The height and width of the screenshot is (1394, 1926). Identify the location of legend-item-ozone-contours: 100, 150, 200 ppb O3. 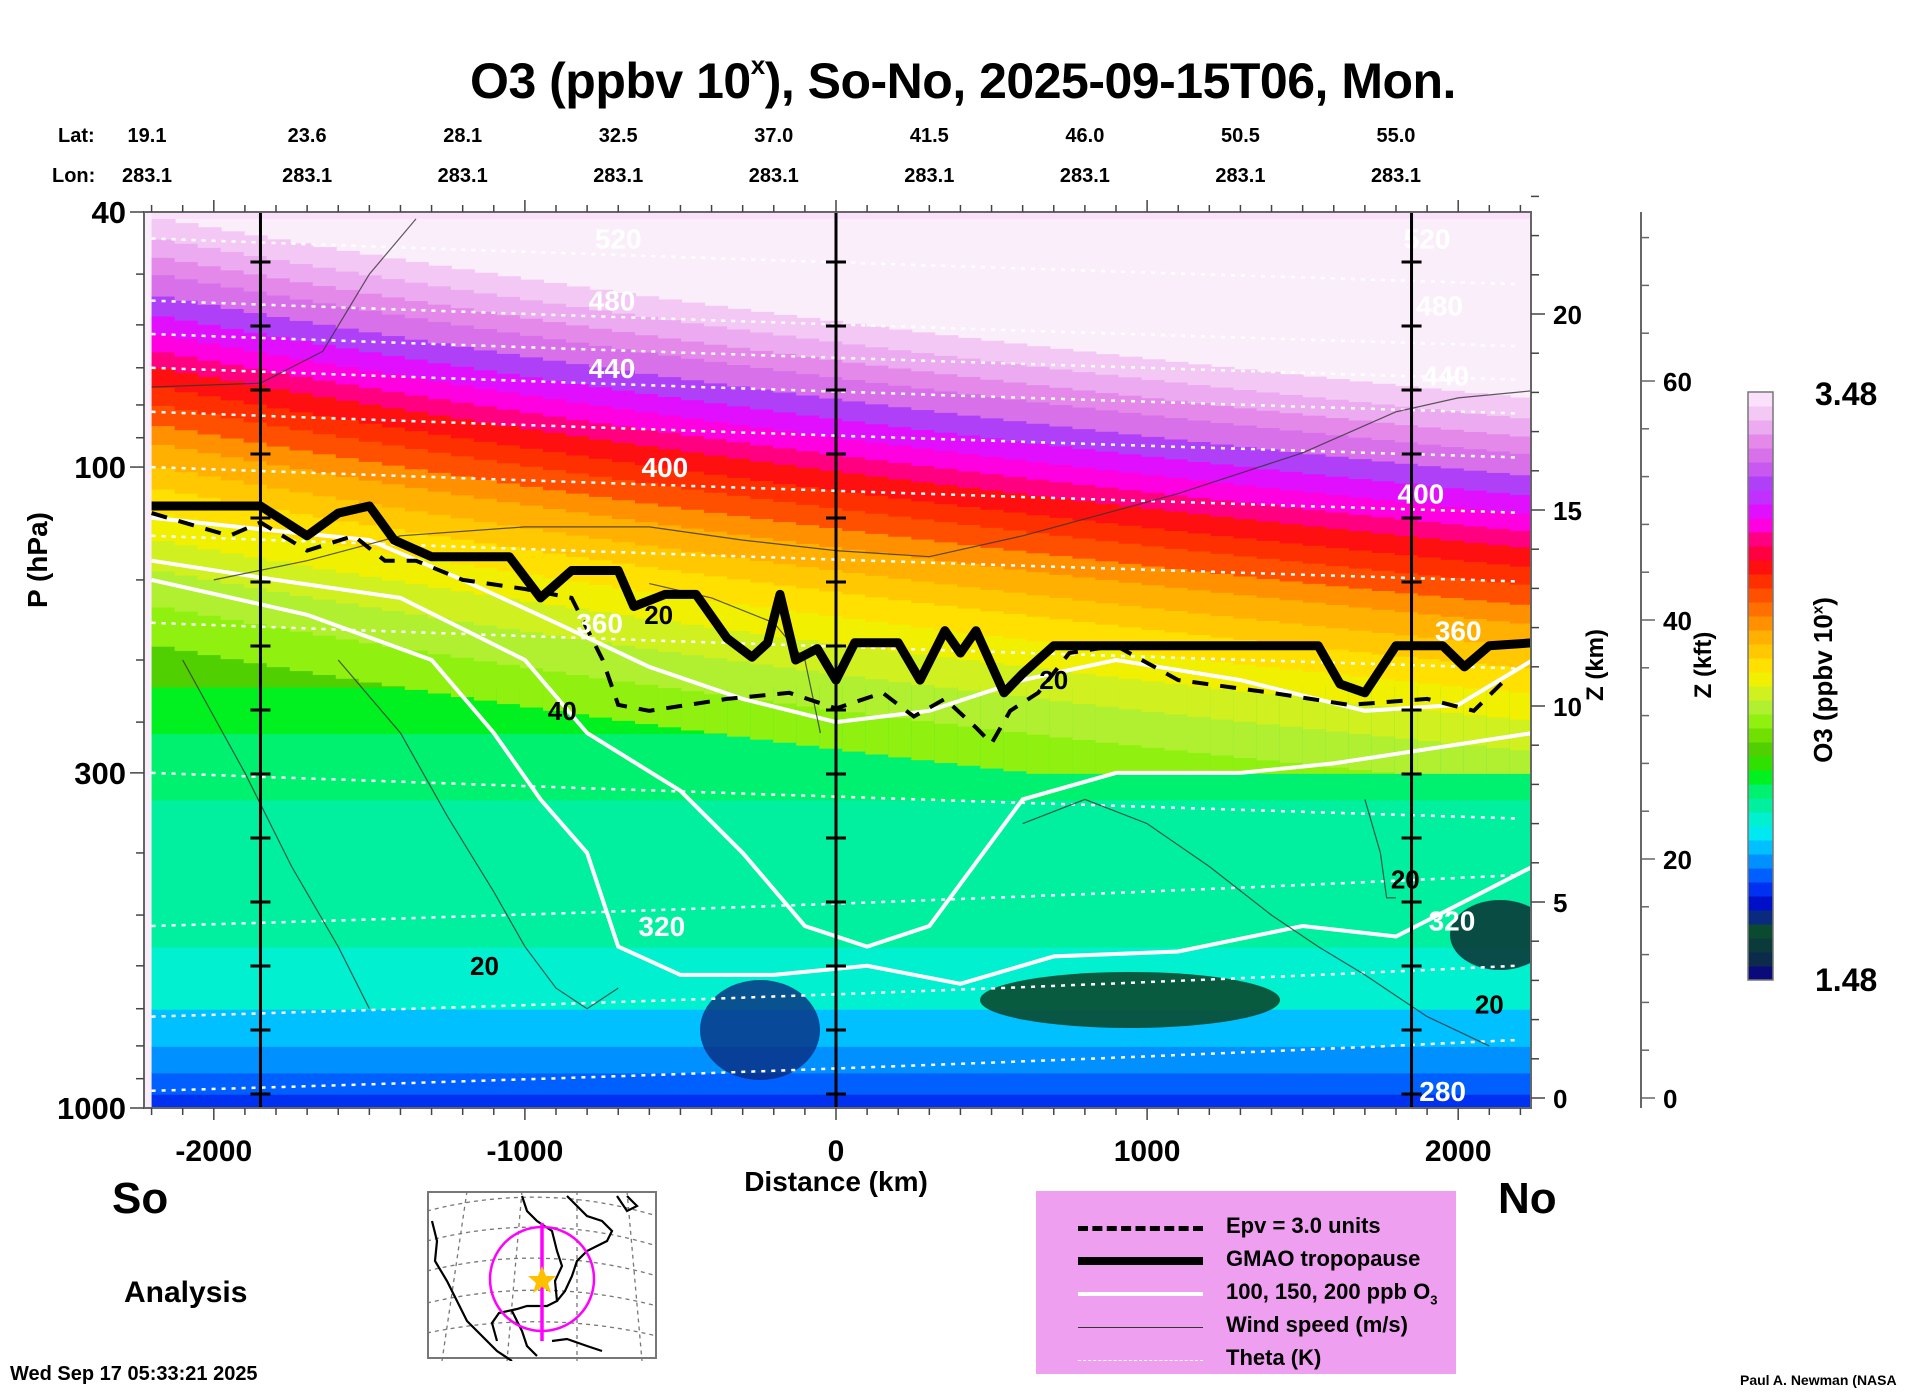
(1246, 1293).